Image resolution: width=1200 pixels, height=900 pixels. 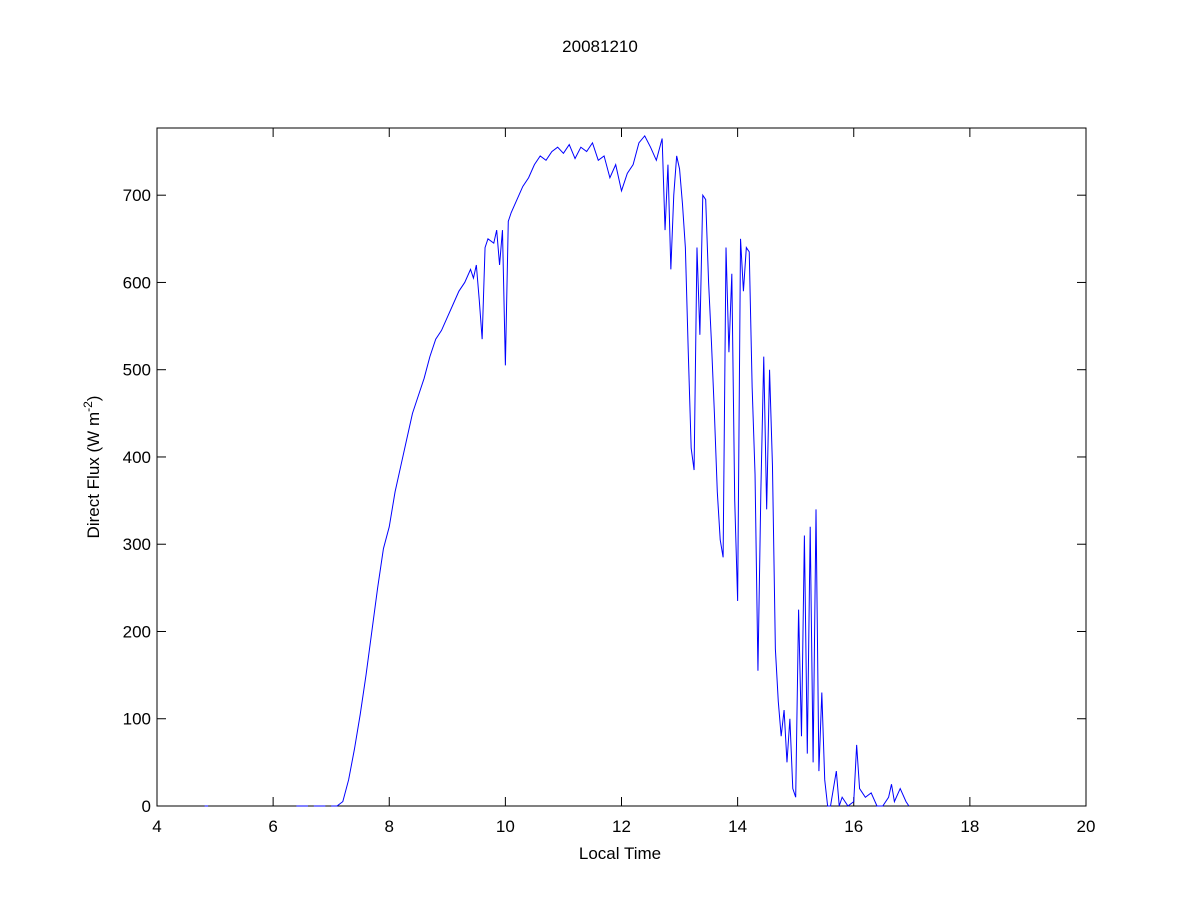 I want to click on y-tick-label: 300, so click(x=137, y=544).